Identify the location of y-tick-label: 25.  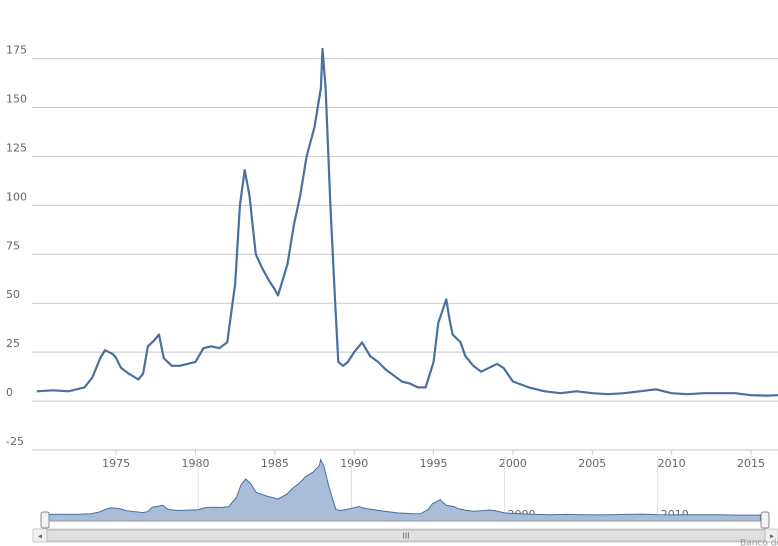
(13, 343).